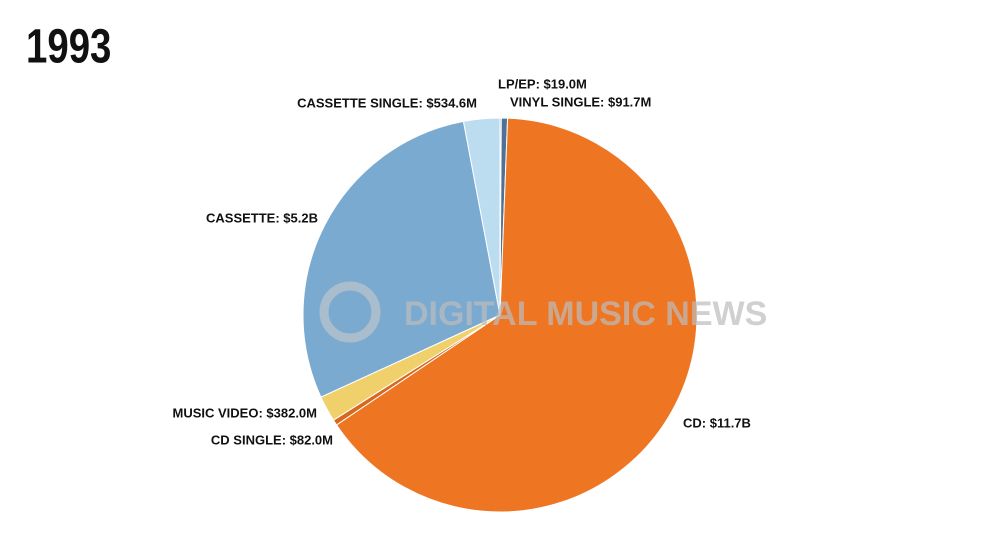 The height and width of the screenshot is (553, 1000). Describe the element at coordinates (585, 314) in the screenshot. I see `watermark: DIGITAL MUSIC NEWS` at that location.